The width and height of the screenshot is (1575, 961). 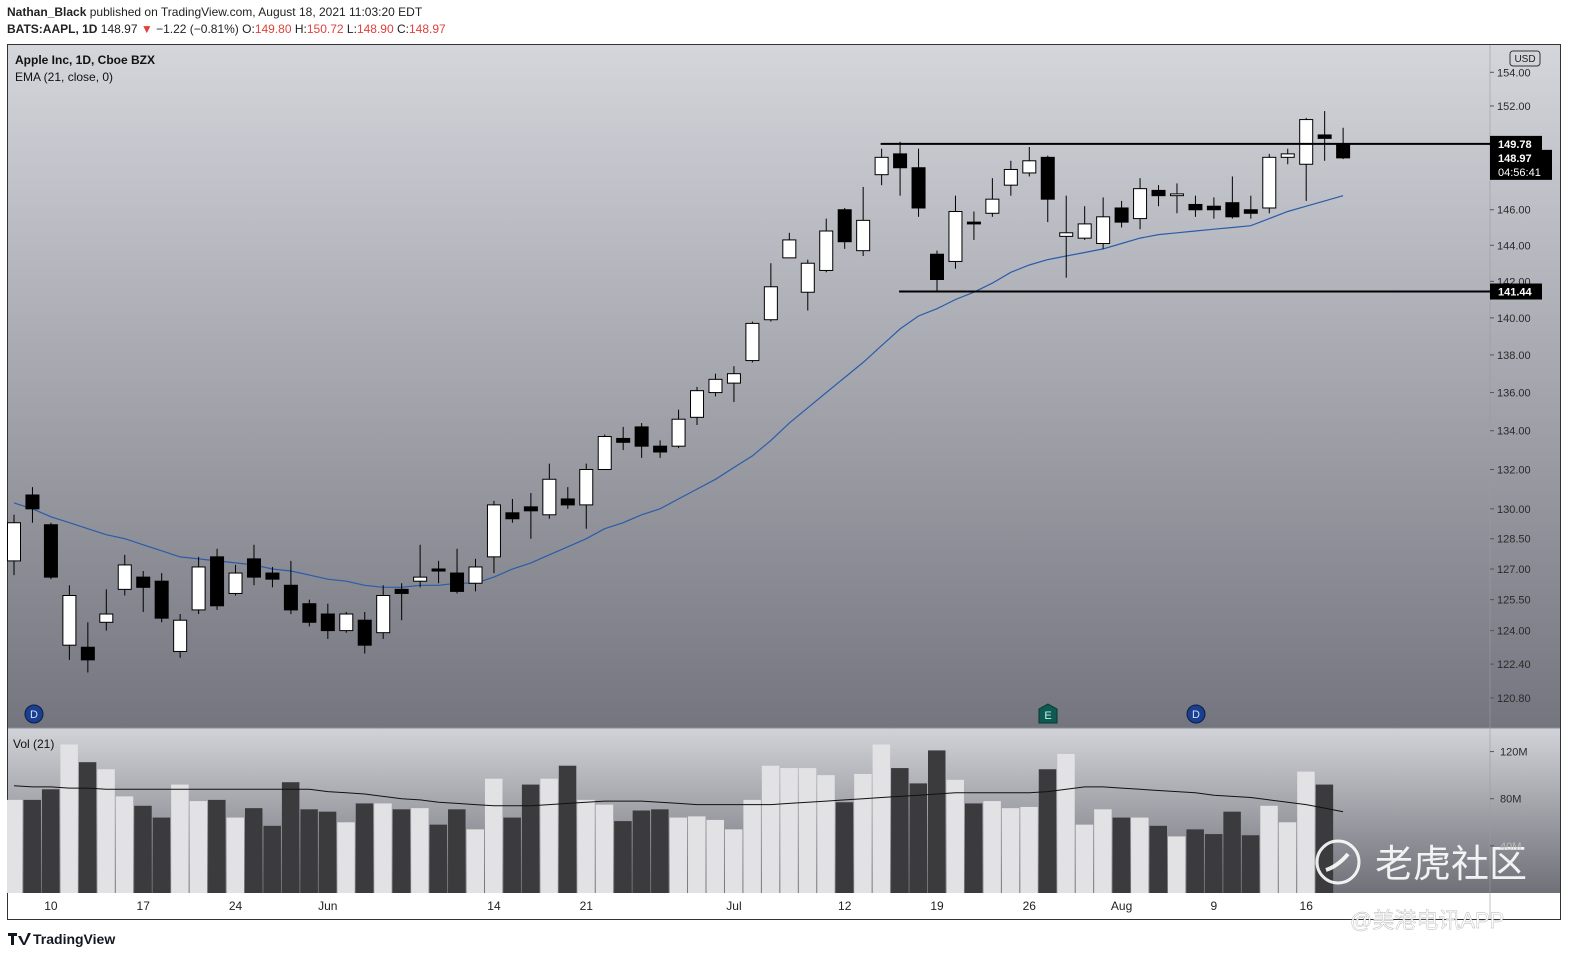 What do you see at coordinates (327, 906) in the screenshot?
I see `x-tick-label: Jun` at bounding box center [327, 906].